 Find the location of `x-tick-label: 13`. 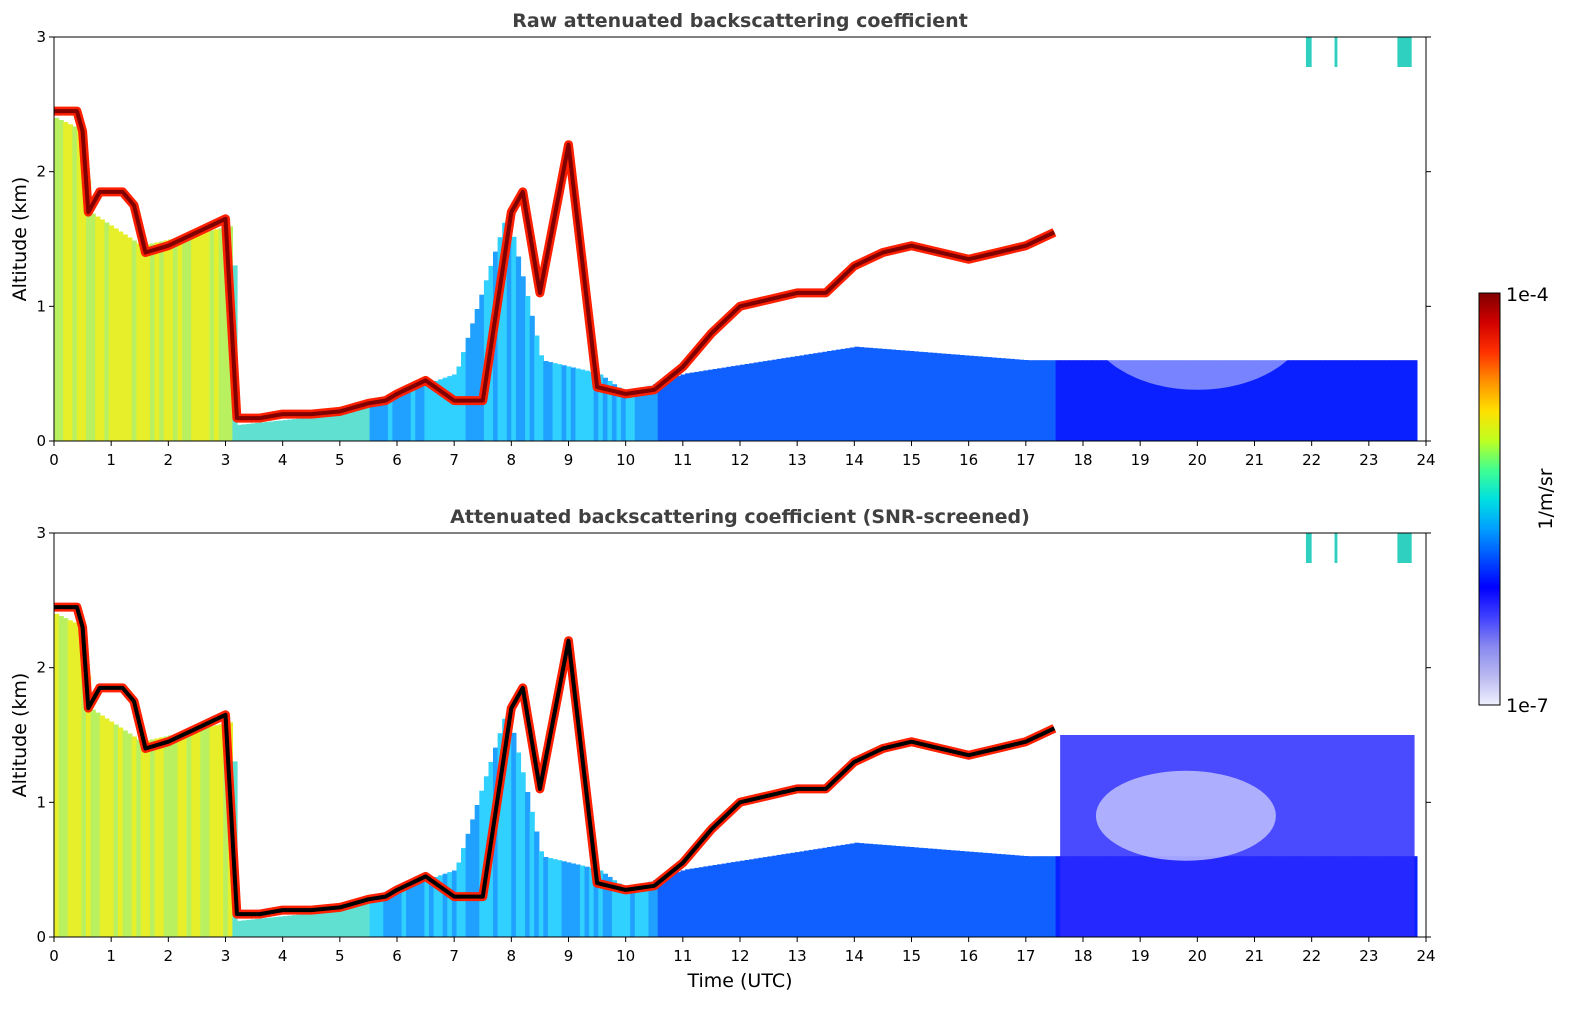

x-tick-label: 13 is located at coordinates (797, 956).